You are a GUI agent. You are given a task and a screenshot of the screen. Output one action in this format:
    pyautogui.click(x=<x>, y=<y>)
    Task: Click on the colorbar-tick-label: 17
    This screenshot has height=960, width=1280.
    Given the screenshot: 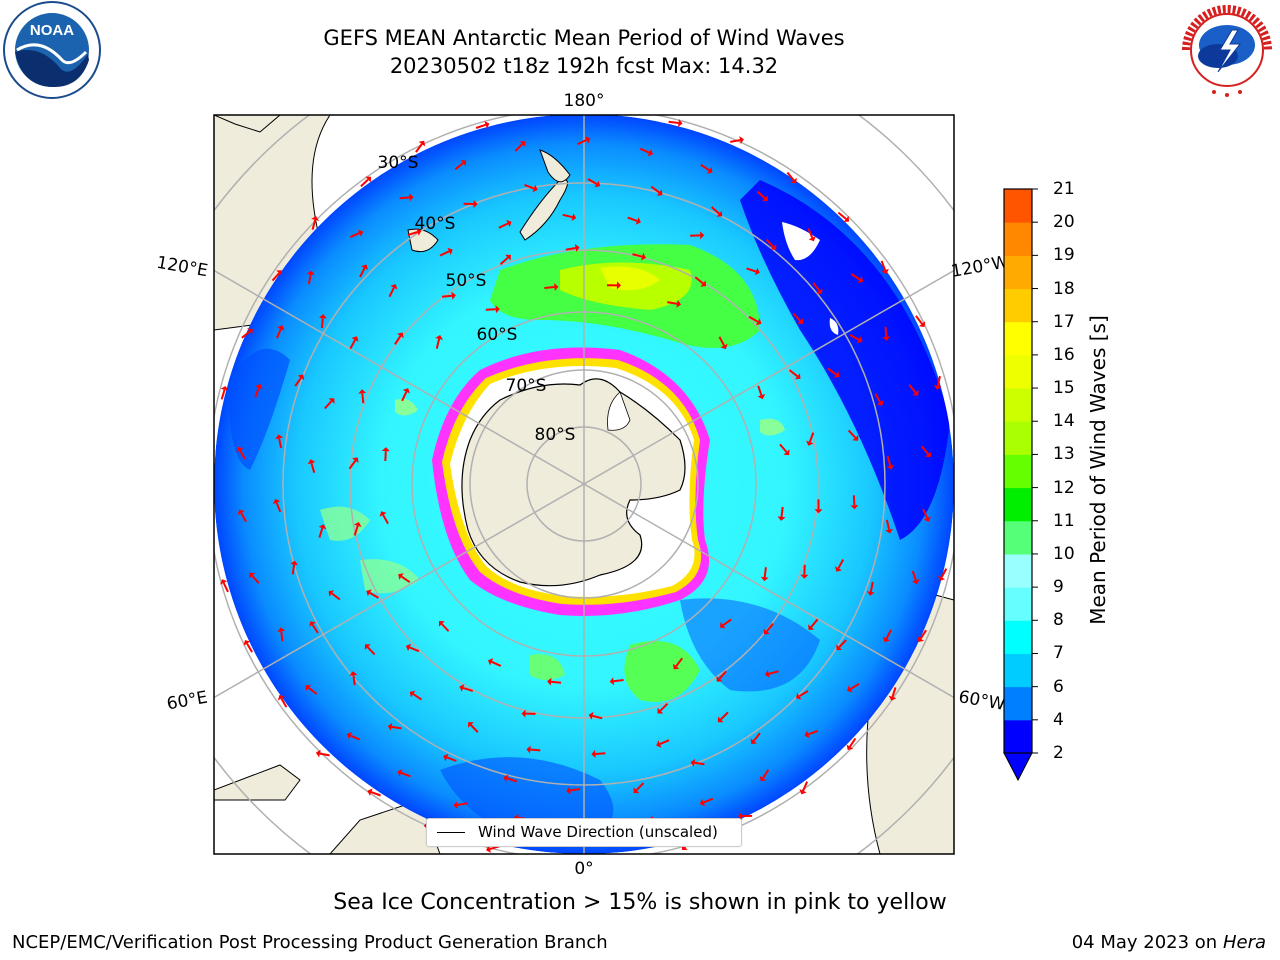 What is the action you would take?
    pyautogui.click(x=1064, y=321)
    